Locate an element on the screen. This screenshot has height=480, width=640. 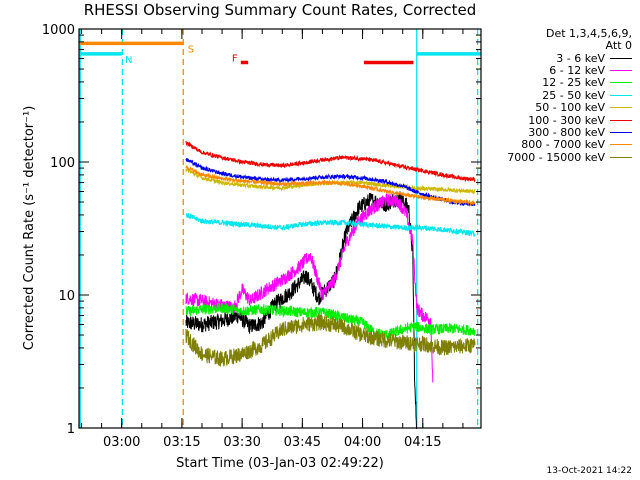
legend-entry: 6 - 12 keV is located at coordinates (558, 71).